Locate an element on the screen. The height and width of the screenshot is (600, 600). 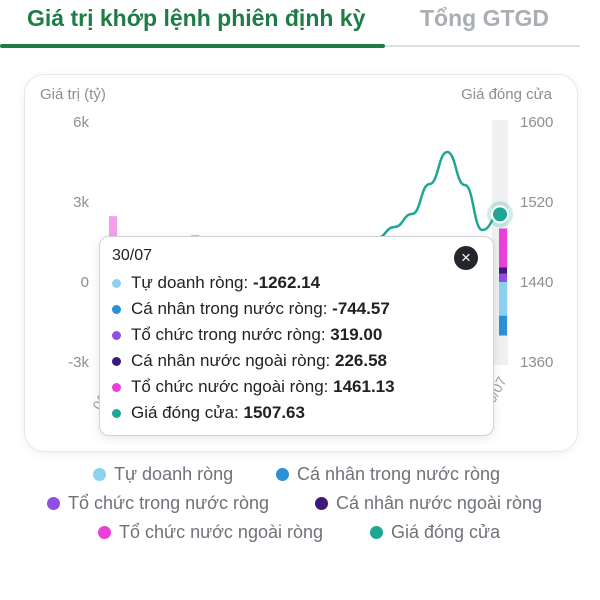
right-tick-label: 1360 is located at coordinates (536, 362).